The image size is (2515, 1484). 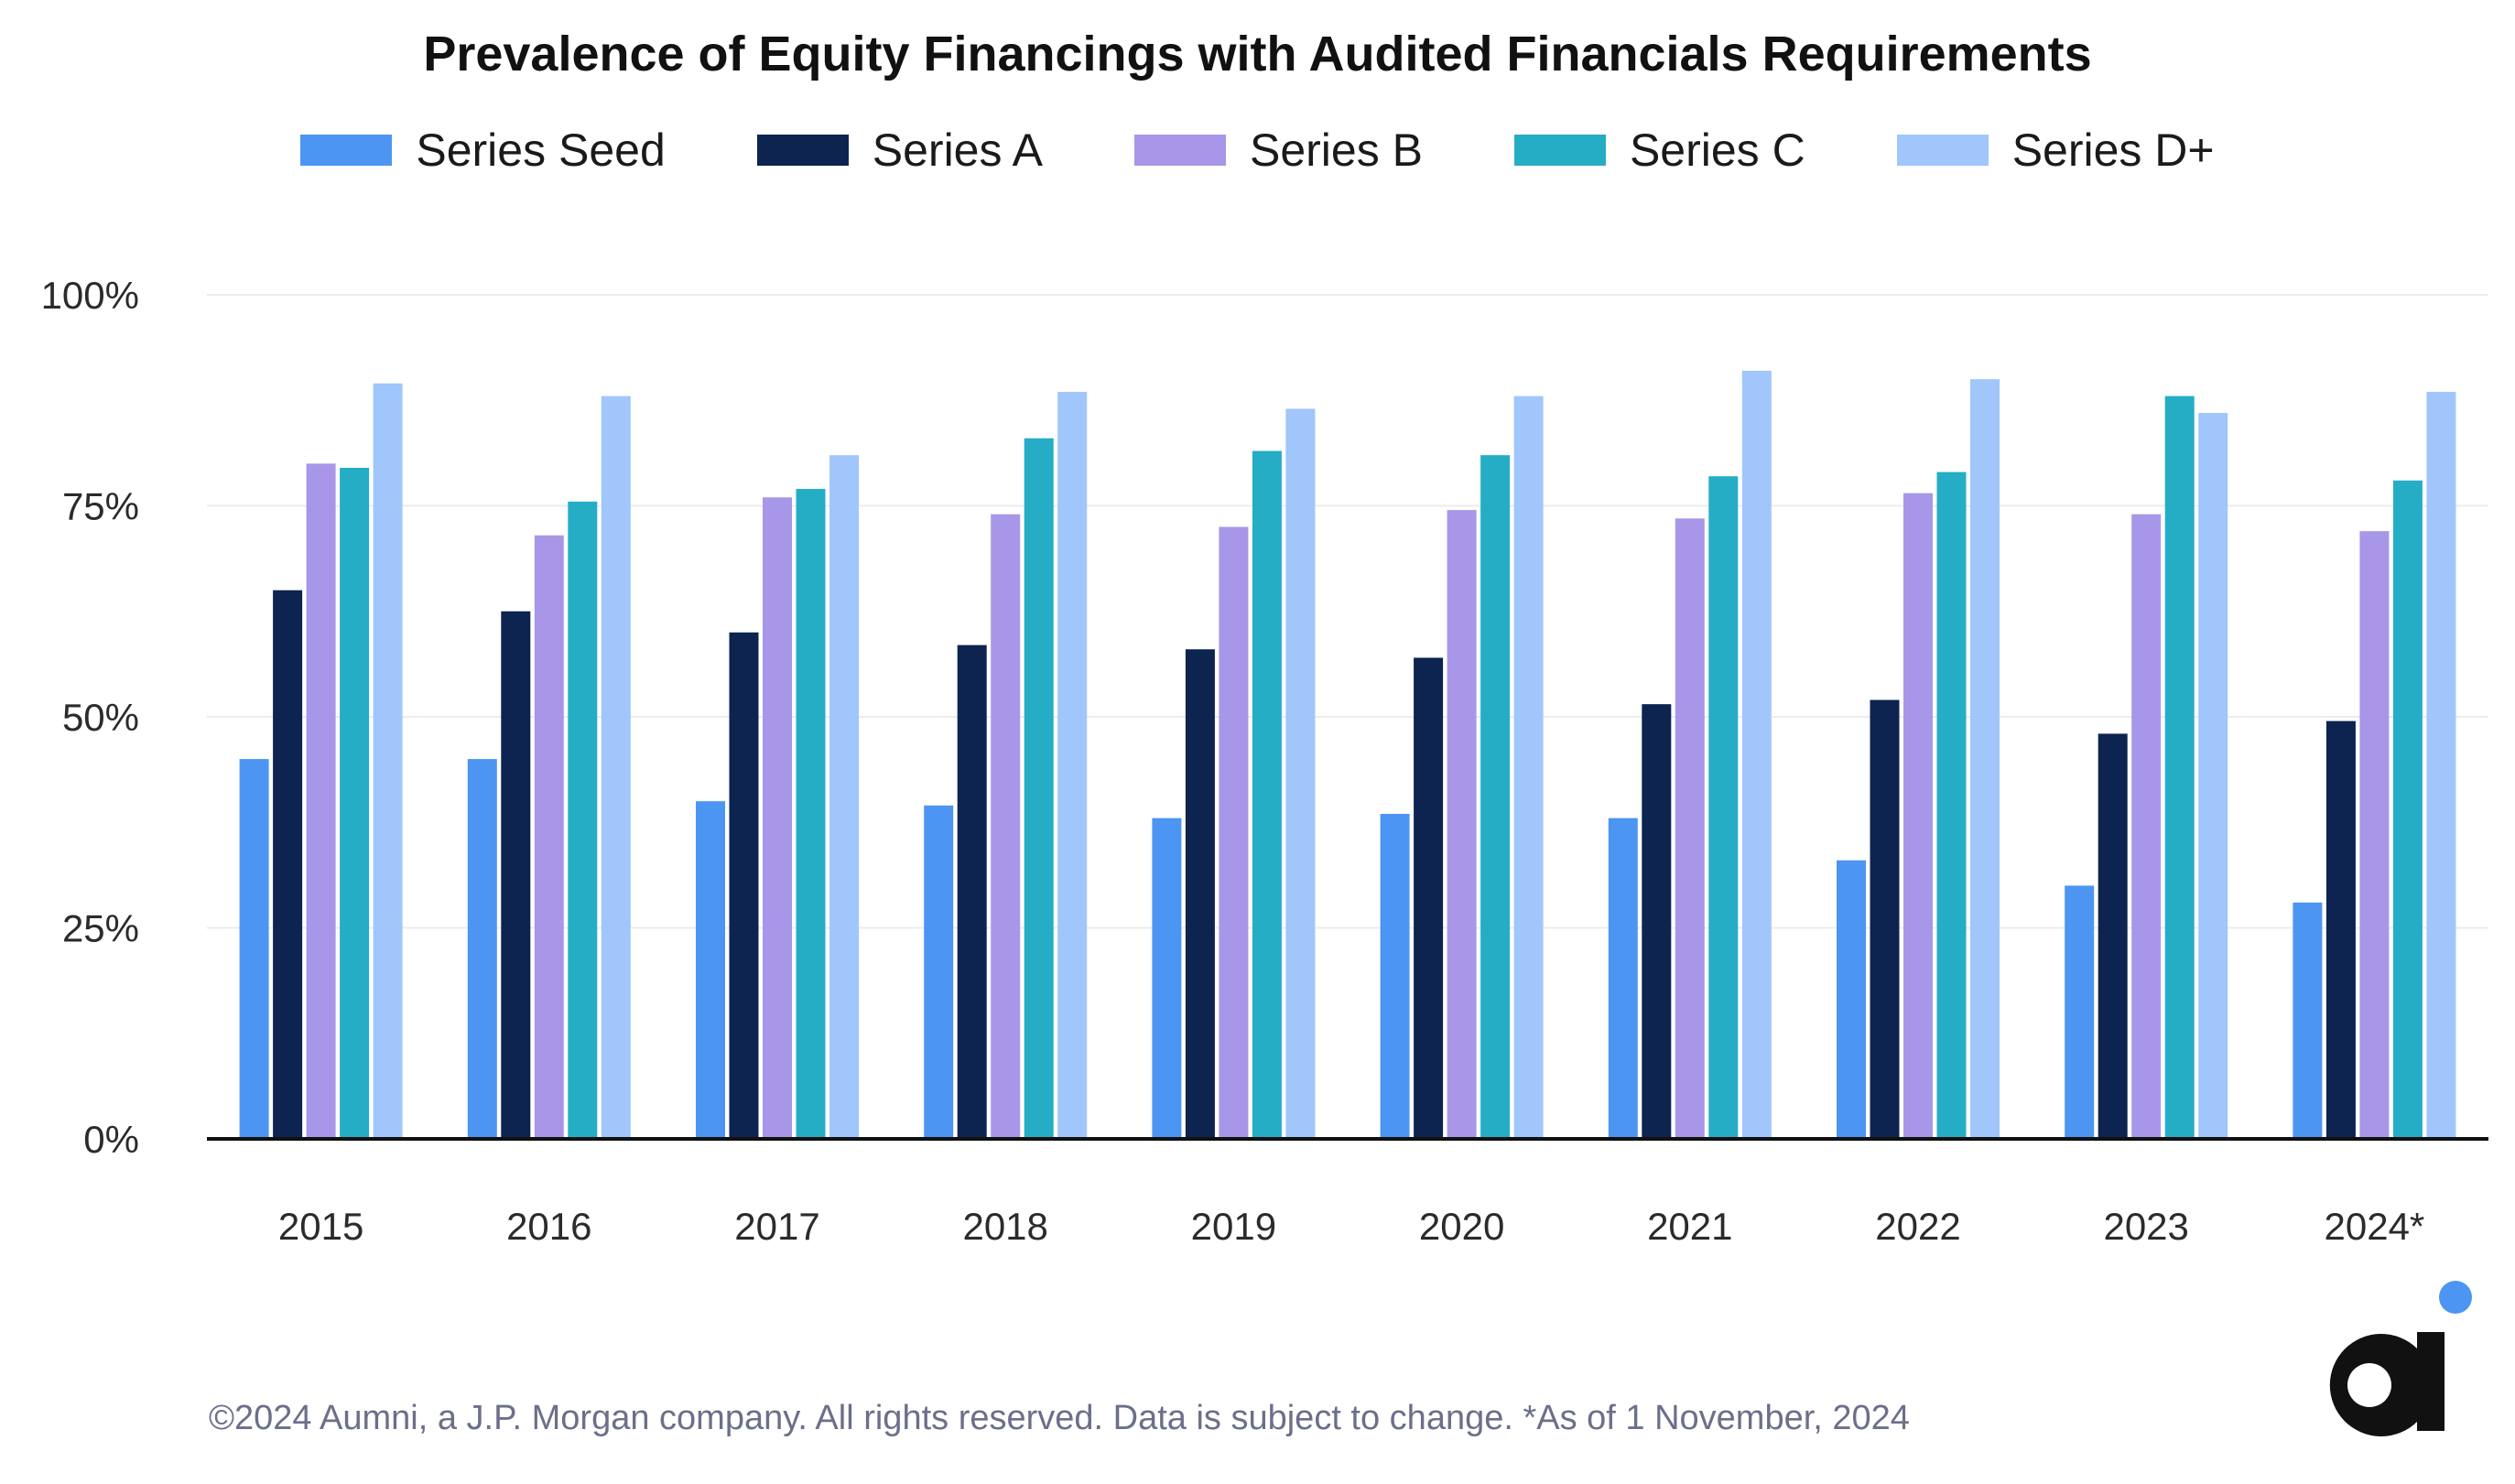 I want to click on bar-series-seed-2019, so click(x=1167, y=979).